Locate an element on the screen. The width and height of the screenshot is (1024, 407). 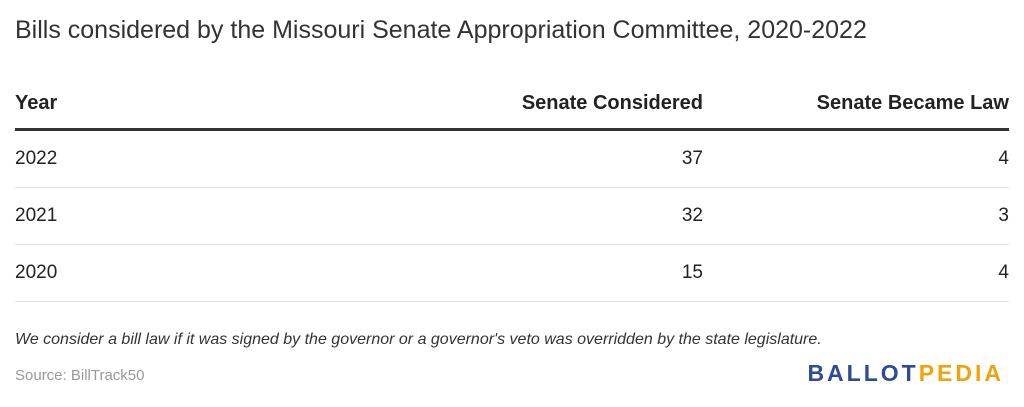
cell-senate-considered: 15 is located at coordinates (509, 273).